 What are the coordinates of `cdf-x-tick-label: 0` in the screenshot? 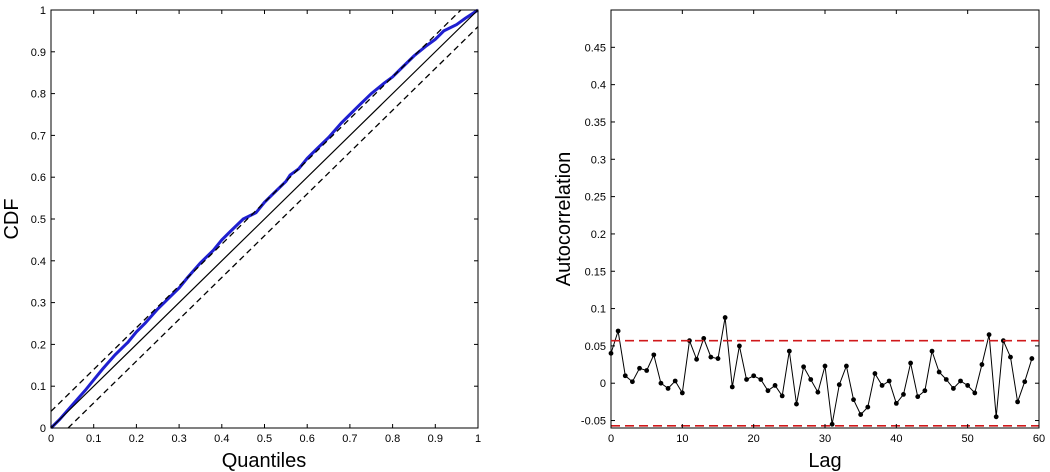 It's located at (51, 439).